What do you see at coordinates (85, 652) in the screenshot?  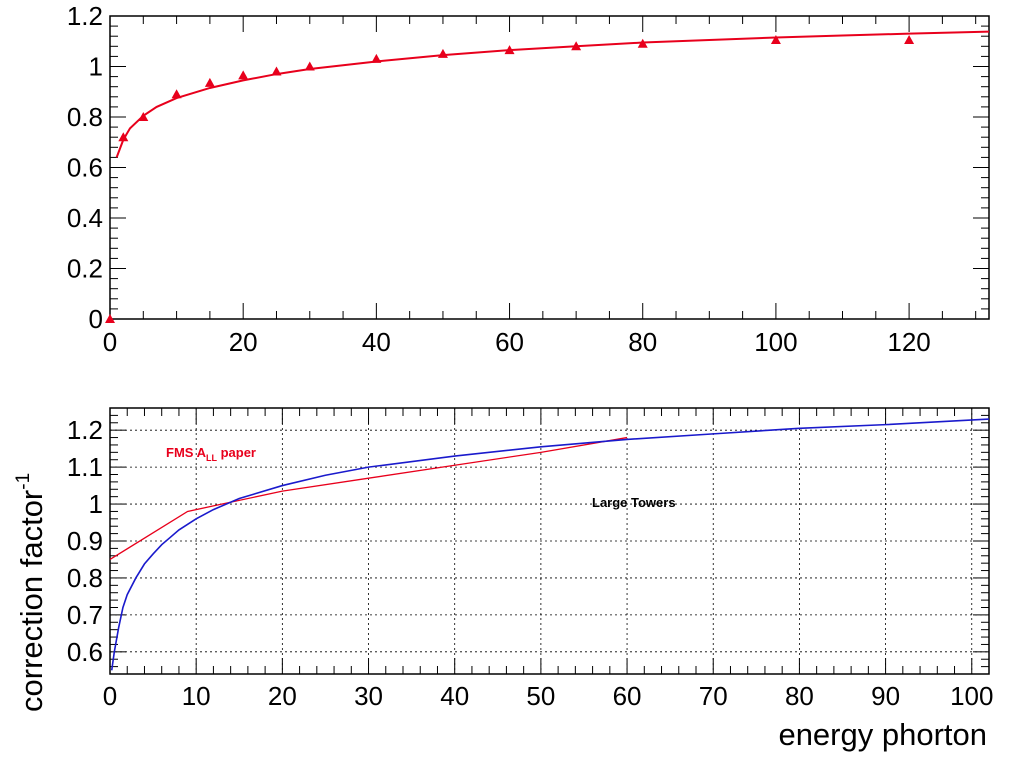 I see `bottom-y-tick-label: 0.6` at bounding box center [85, 652].